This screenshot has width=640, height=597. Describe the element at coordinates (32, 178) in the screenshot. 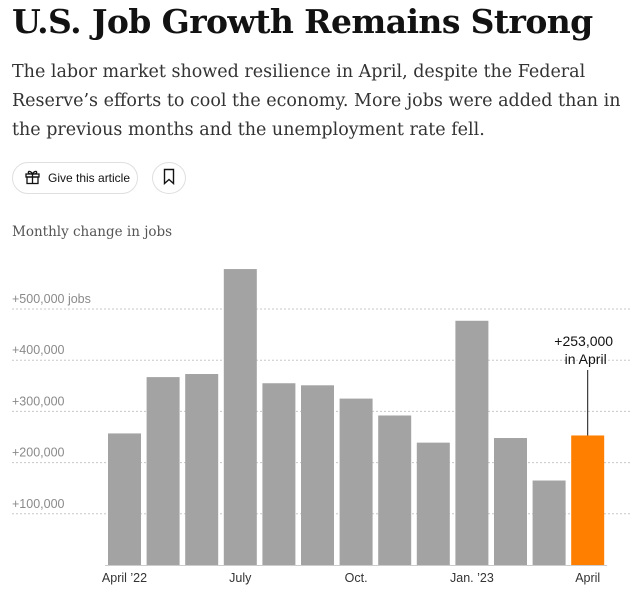

I see `gift-icon` at that location.